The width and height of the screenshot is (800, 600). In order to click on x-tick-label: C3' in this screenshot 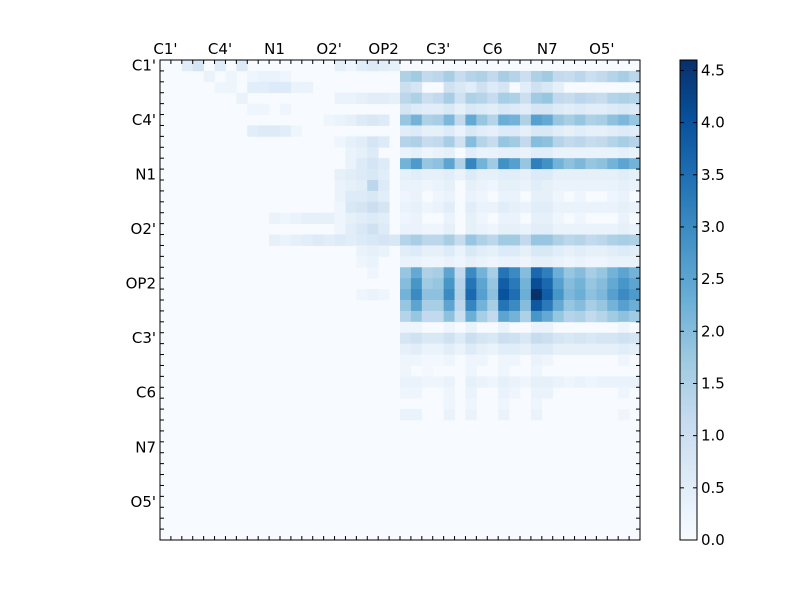, I will do `click(438, 49)`.